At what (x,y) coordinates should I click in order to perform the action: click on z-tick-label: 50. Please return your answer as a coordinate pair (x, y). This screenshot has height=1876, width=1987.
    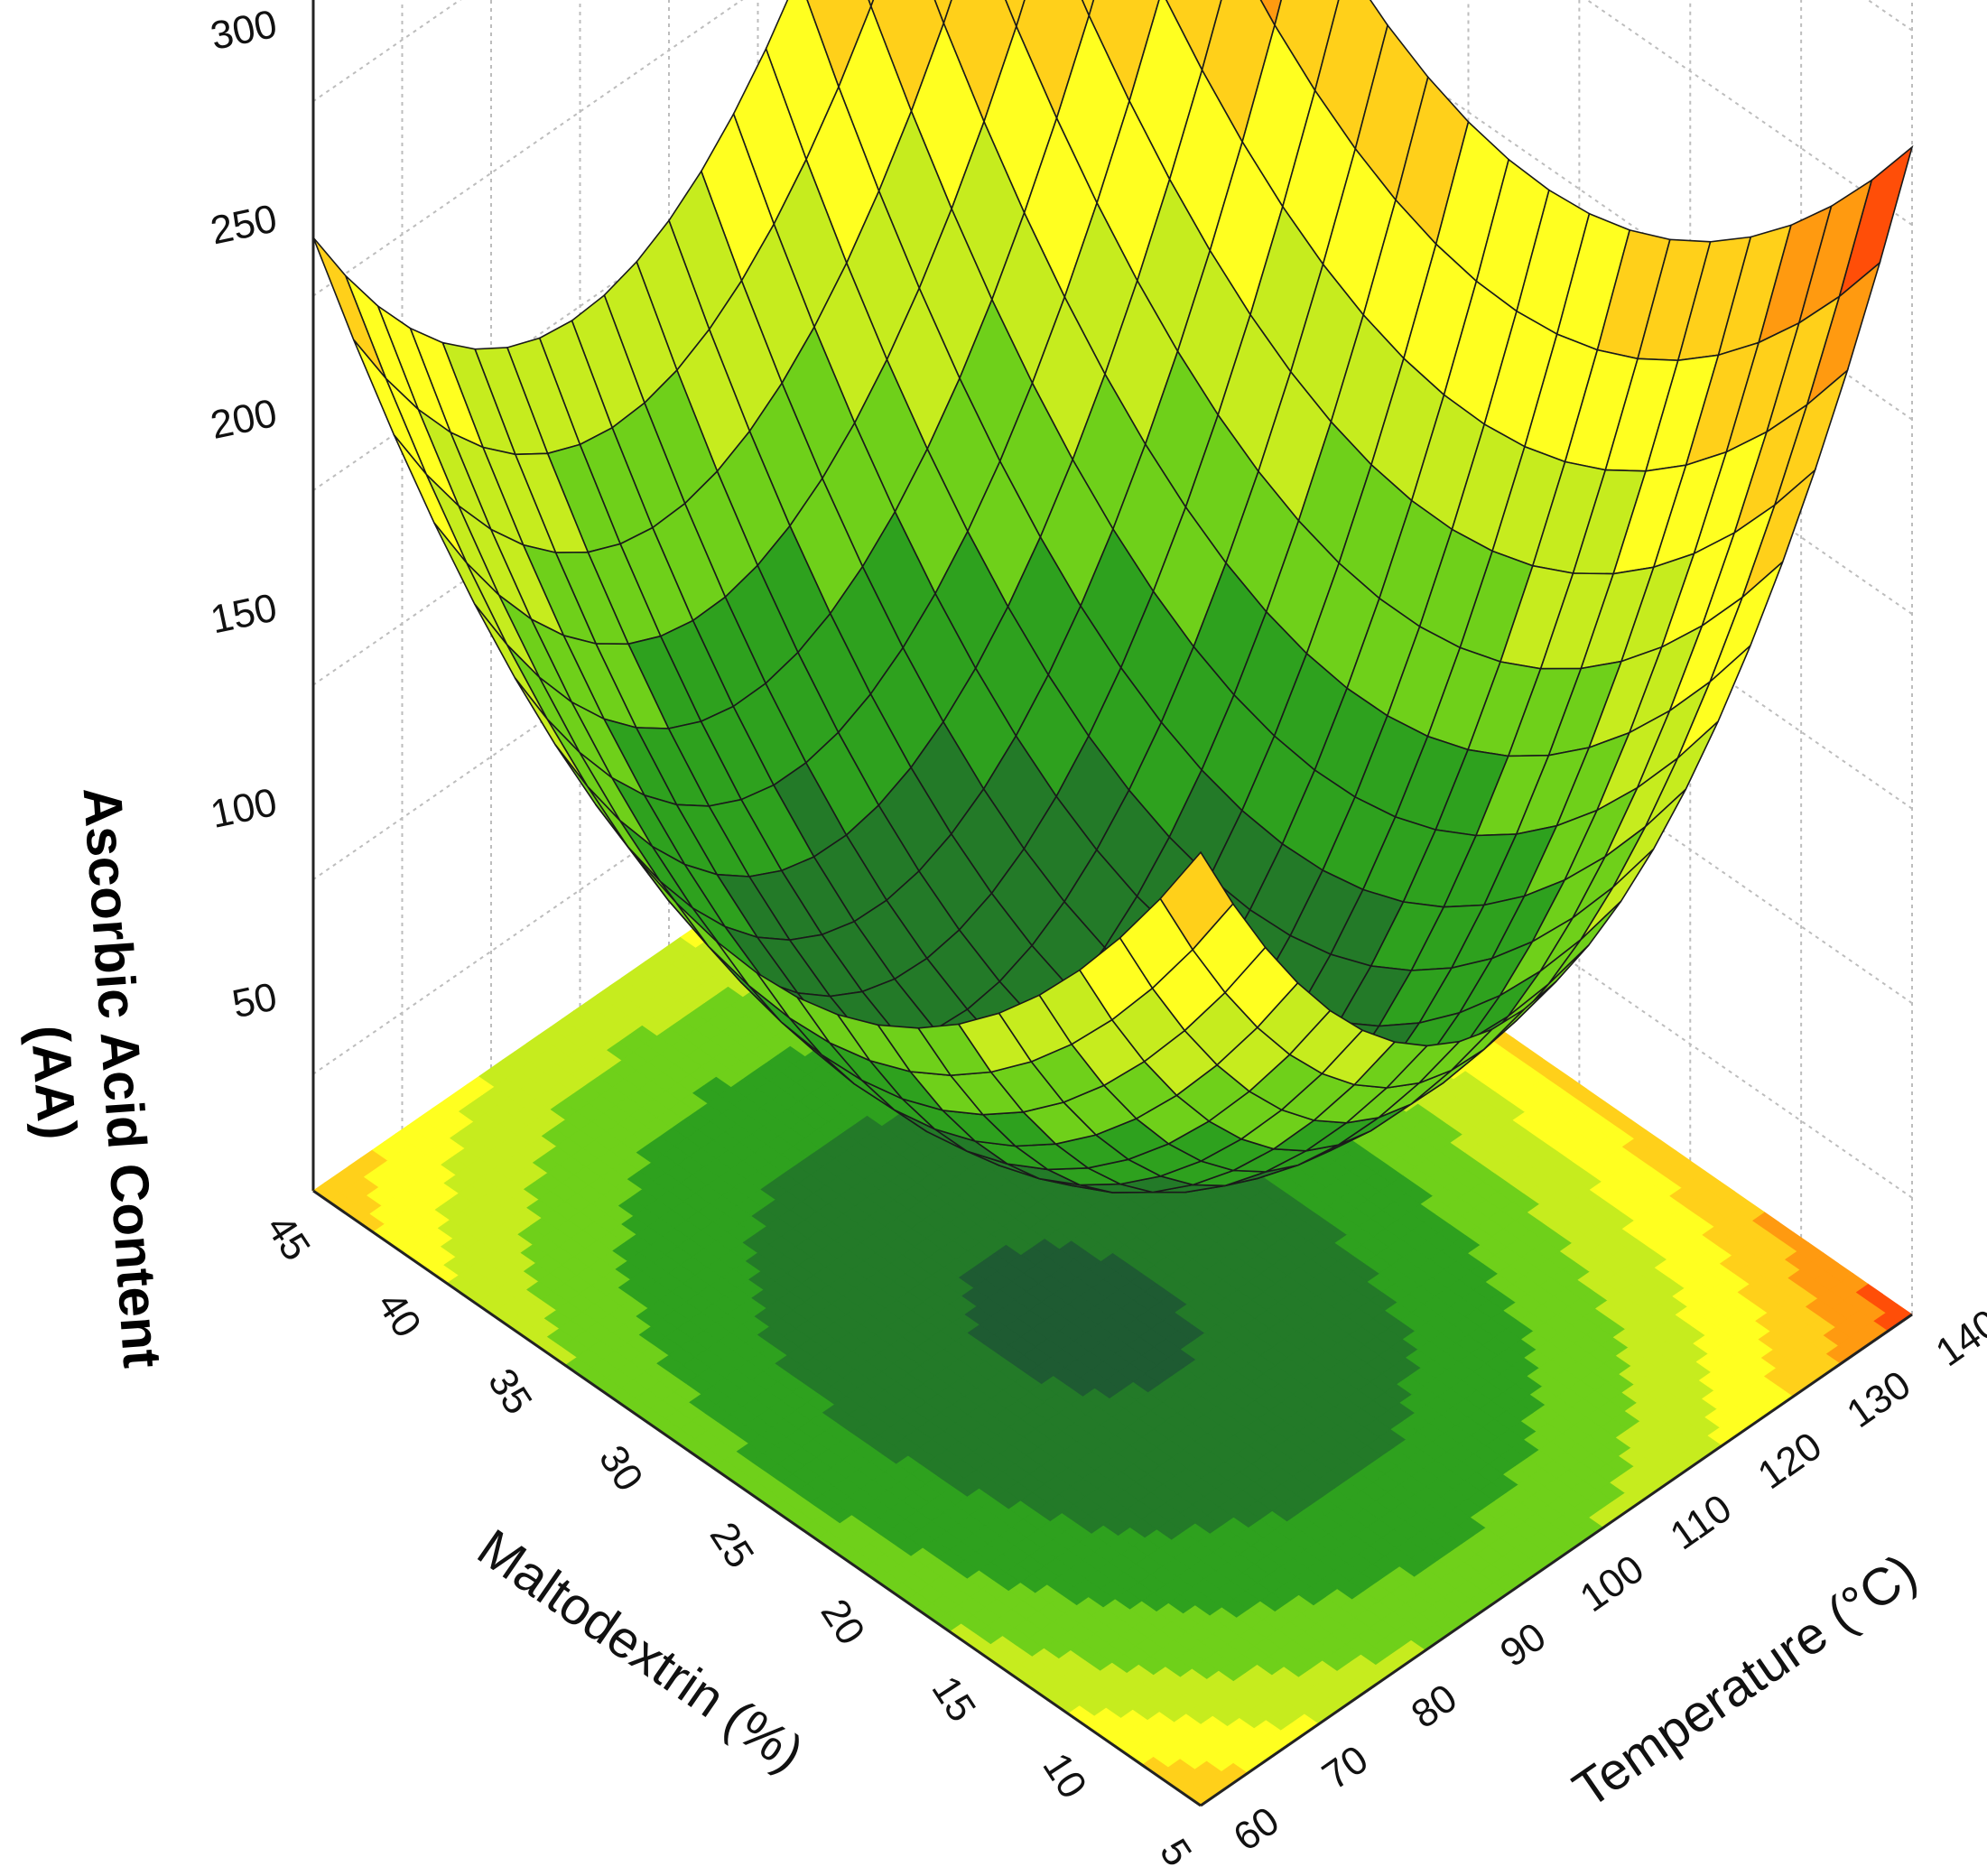
    Looking at the image, I should click on (254, 1000).